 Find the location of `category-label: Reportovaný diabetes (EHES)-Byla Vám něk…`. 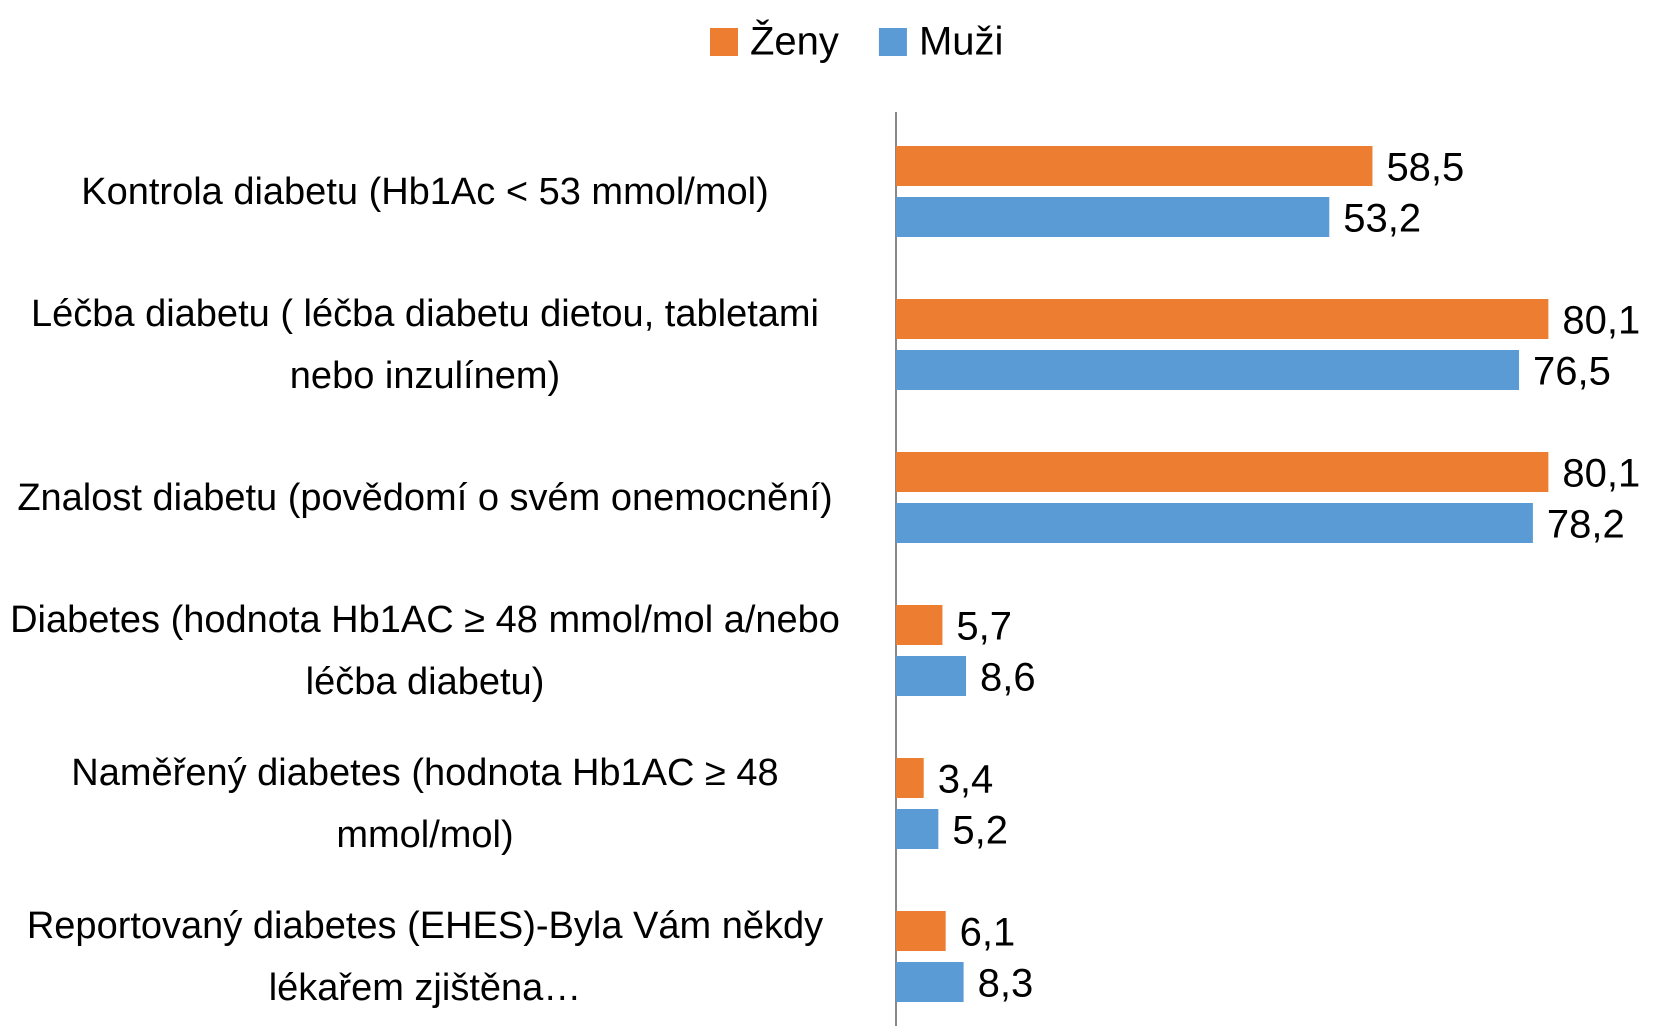

category-label: Reportovaný diabetes (EHES)-Byla Vám něk… is located at coordinates (425, 956).